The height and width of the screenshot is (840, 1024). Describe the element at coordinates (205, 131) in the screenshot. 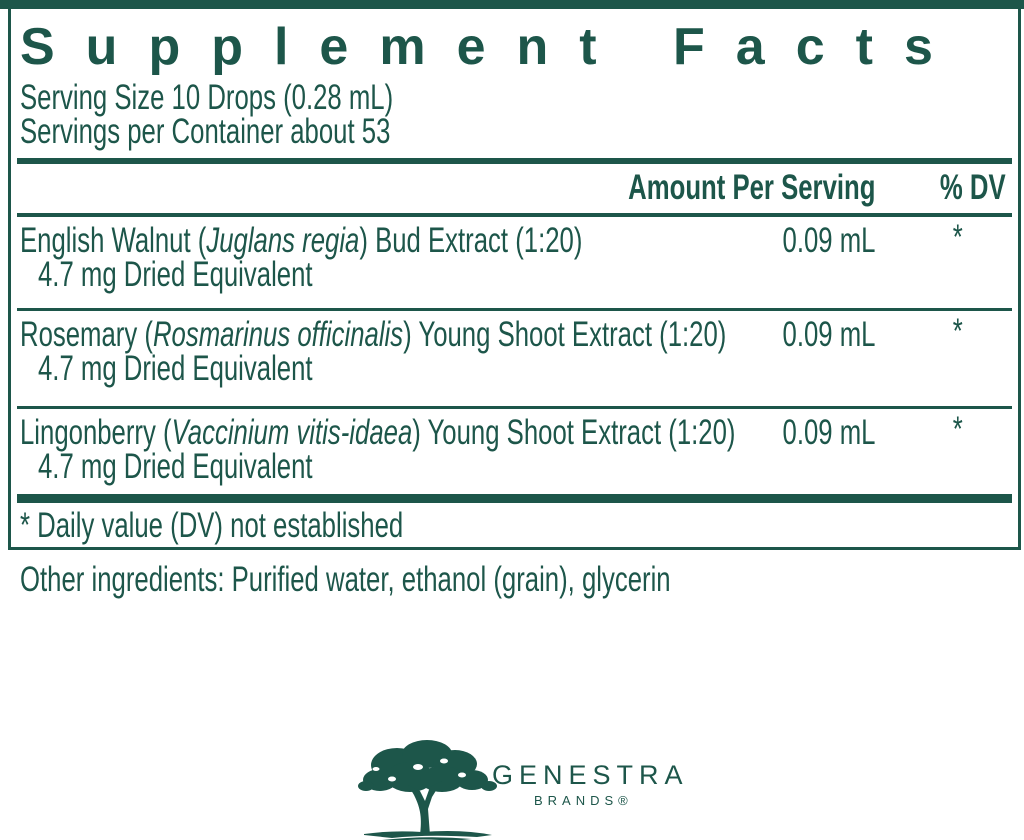

I see `servings-per-container: Servings per Container about 53` at that location.